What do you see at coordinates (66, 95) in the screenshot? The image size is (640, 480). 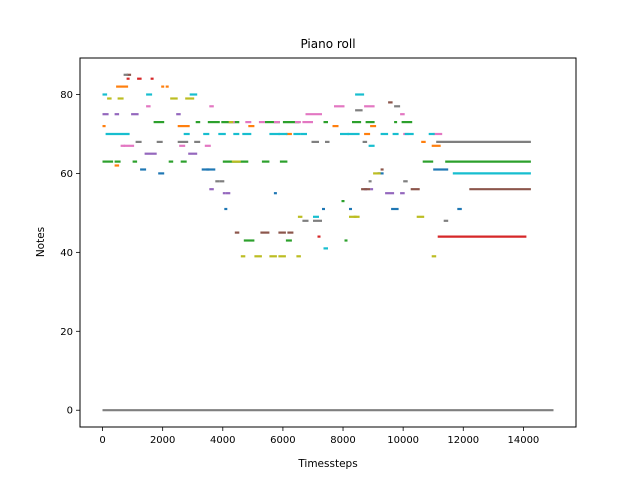 I see `y-tick-label: 80` at bounding box center [66, 95].